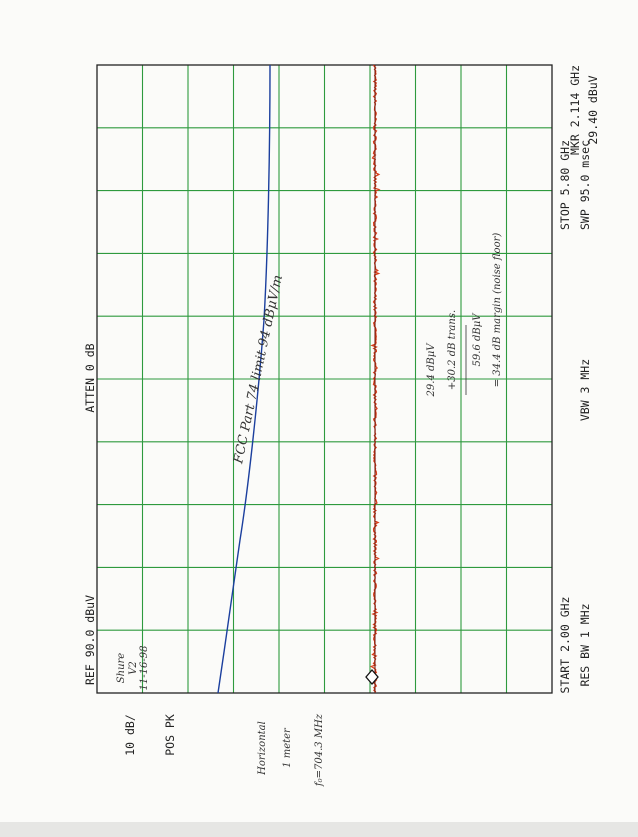 This screenshot has width=638, height=837. I want to click on marker-level: 29.40 dBuV, so click(593, 109).